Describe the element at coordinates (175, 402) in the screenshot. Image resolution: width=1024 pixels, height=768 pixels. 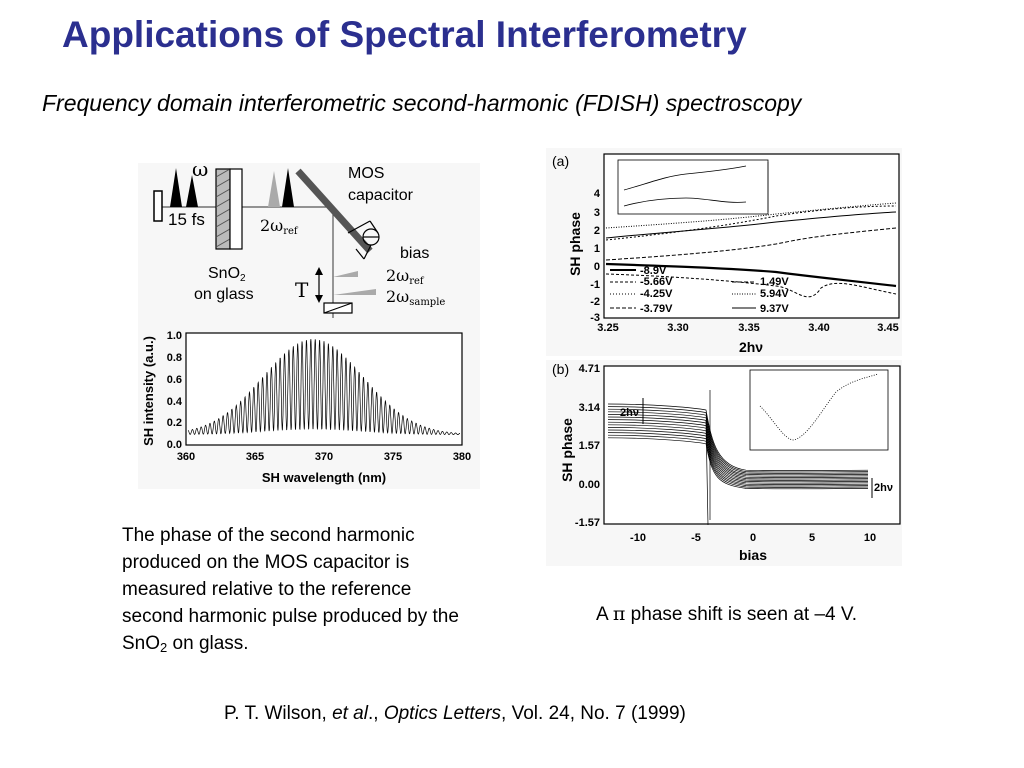
I see `y-tick: 0.4` at that location.